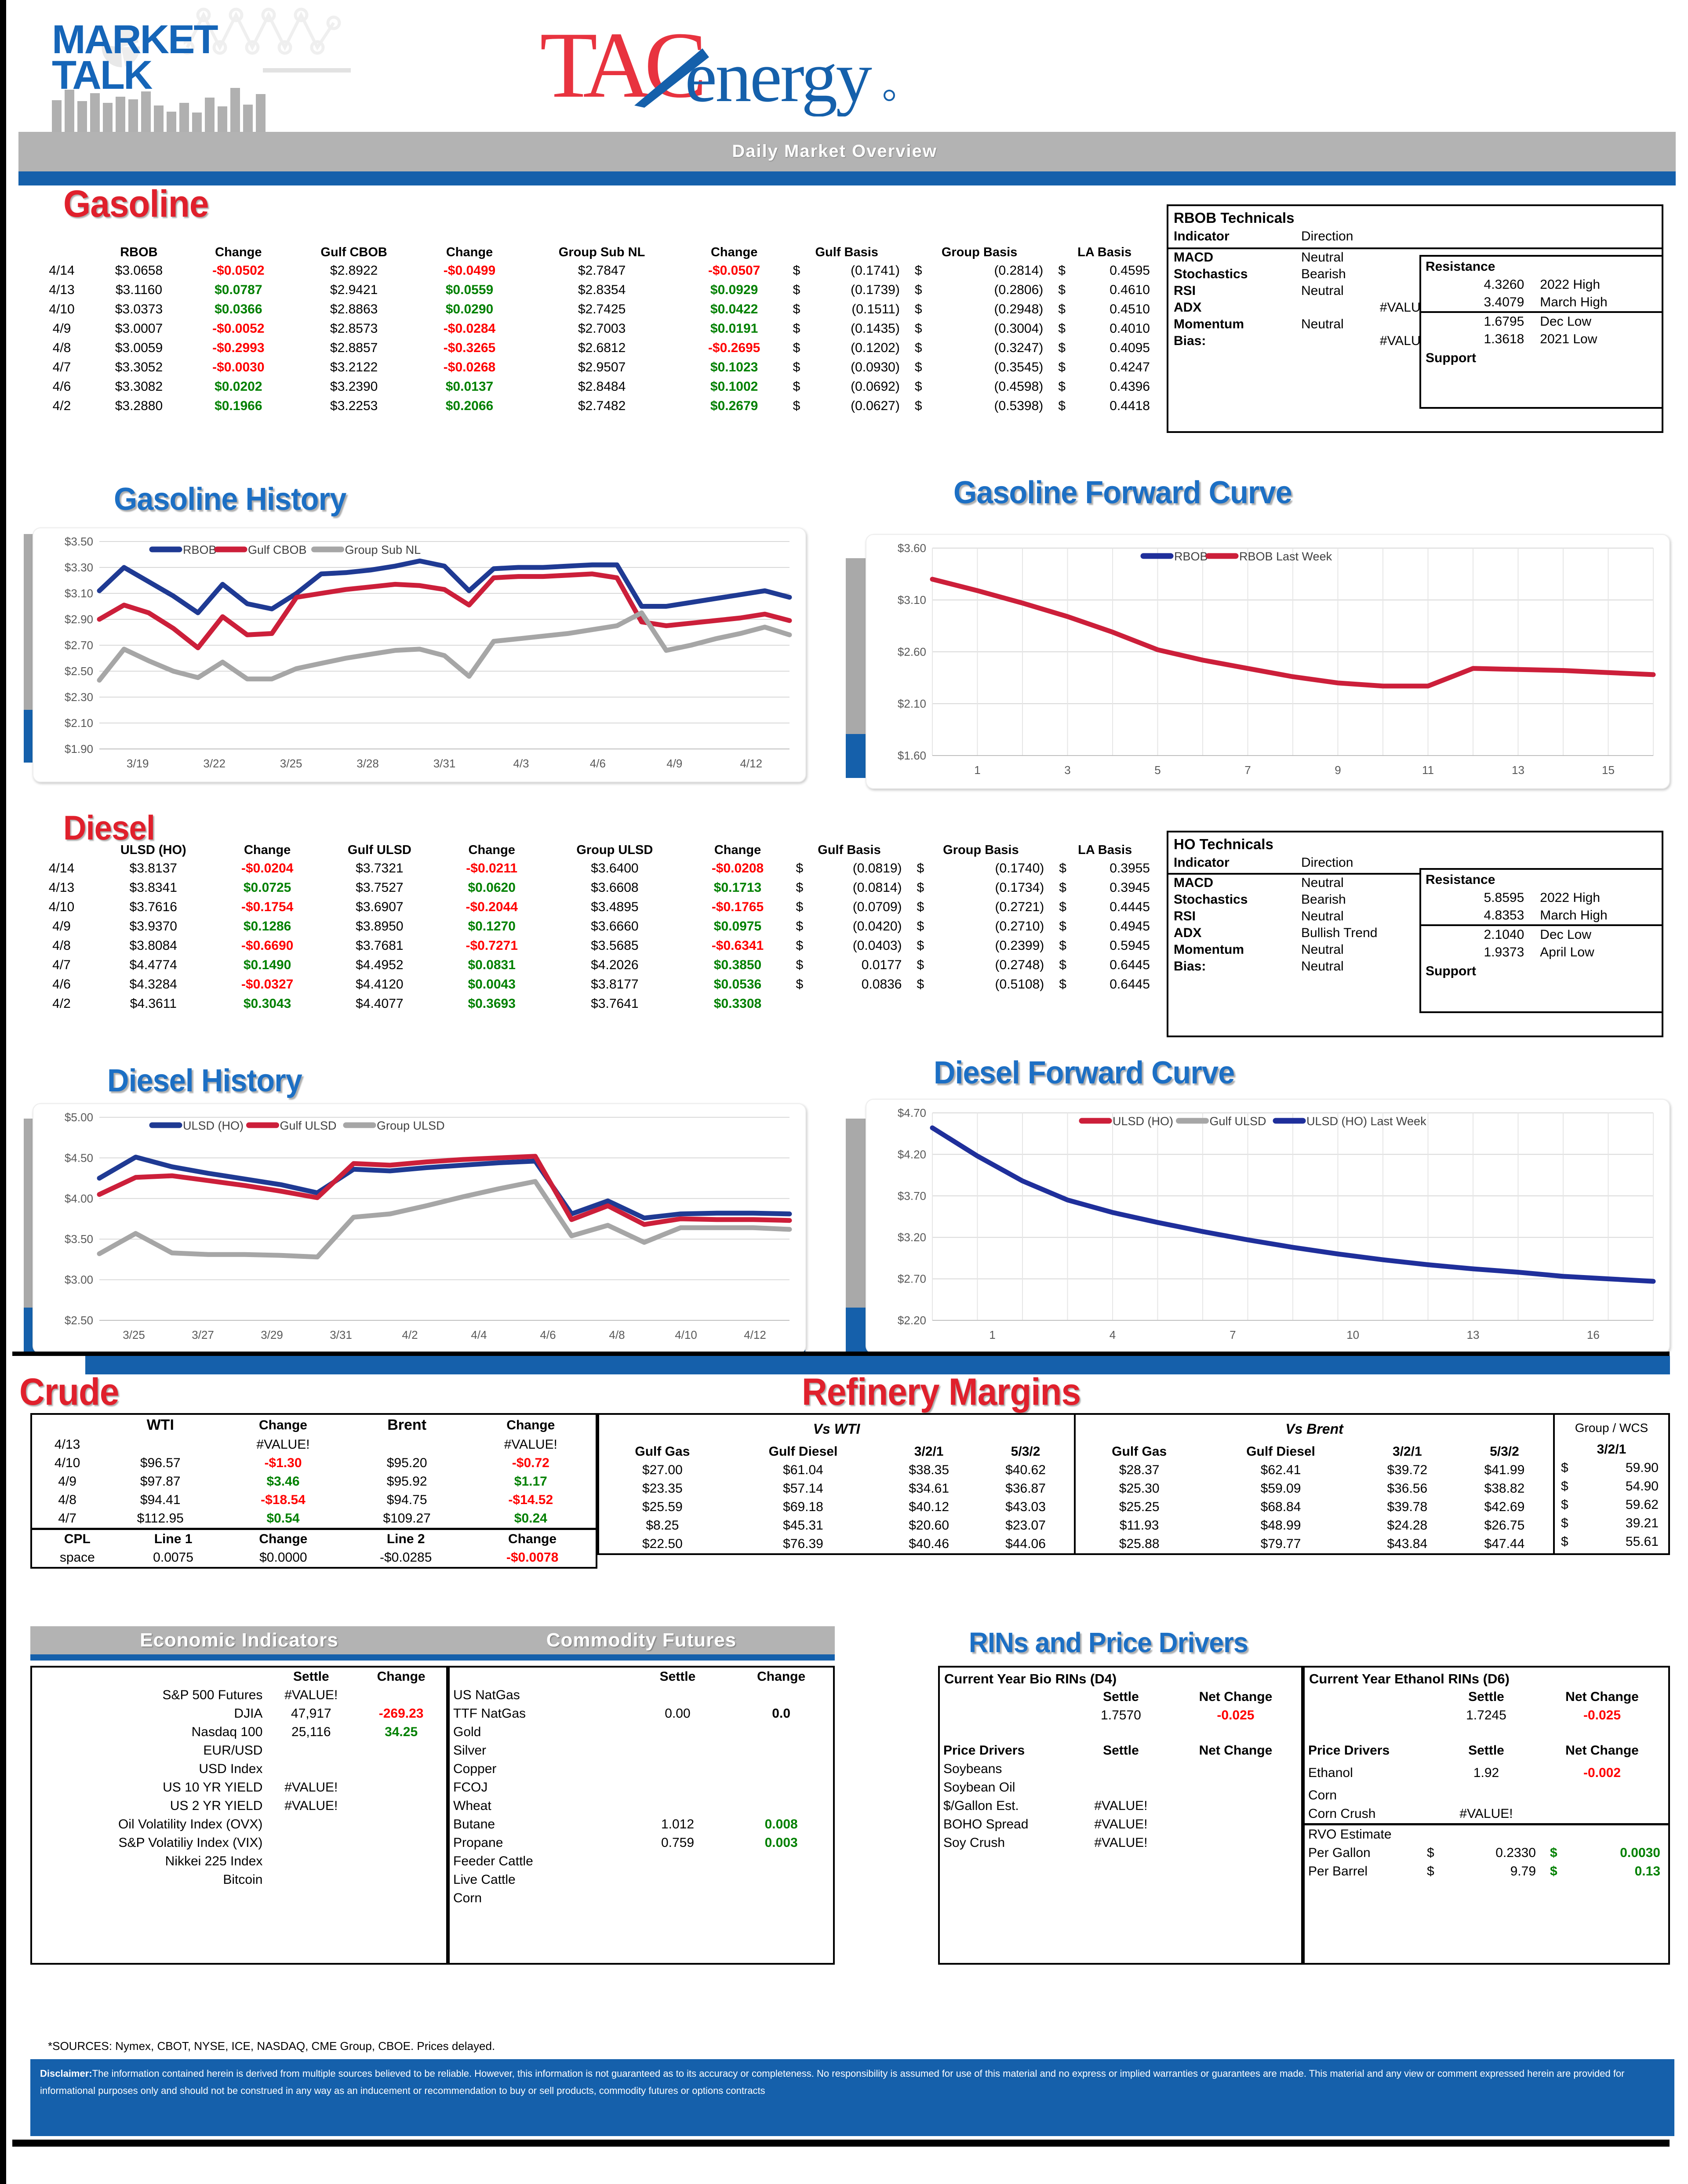 The width and height of the screenshot is (1688, 2184). What do you see at coordinates (1486, 1834) in the screenshot?
I see `rvo-label-row: RVO Estimate` at bounding box center [1486, 1834].